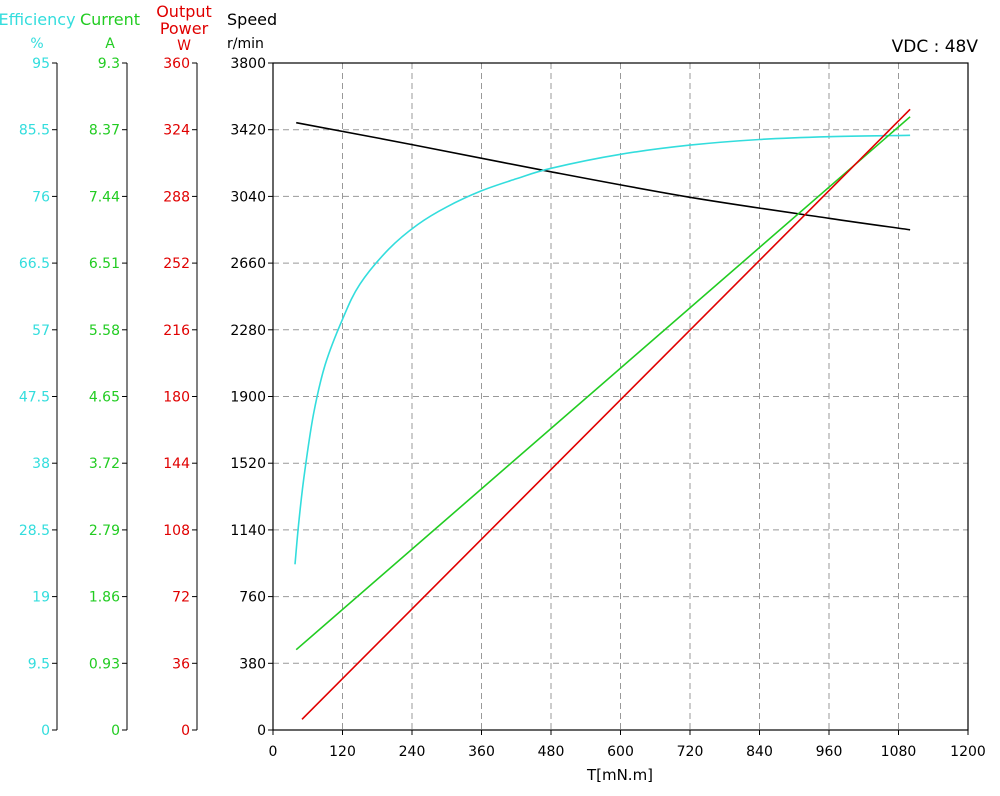  Describe the element at coordinates (252, 664) in the screenshot. I see `speed-tick-label: 380` at that location.